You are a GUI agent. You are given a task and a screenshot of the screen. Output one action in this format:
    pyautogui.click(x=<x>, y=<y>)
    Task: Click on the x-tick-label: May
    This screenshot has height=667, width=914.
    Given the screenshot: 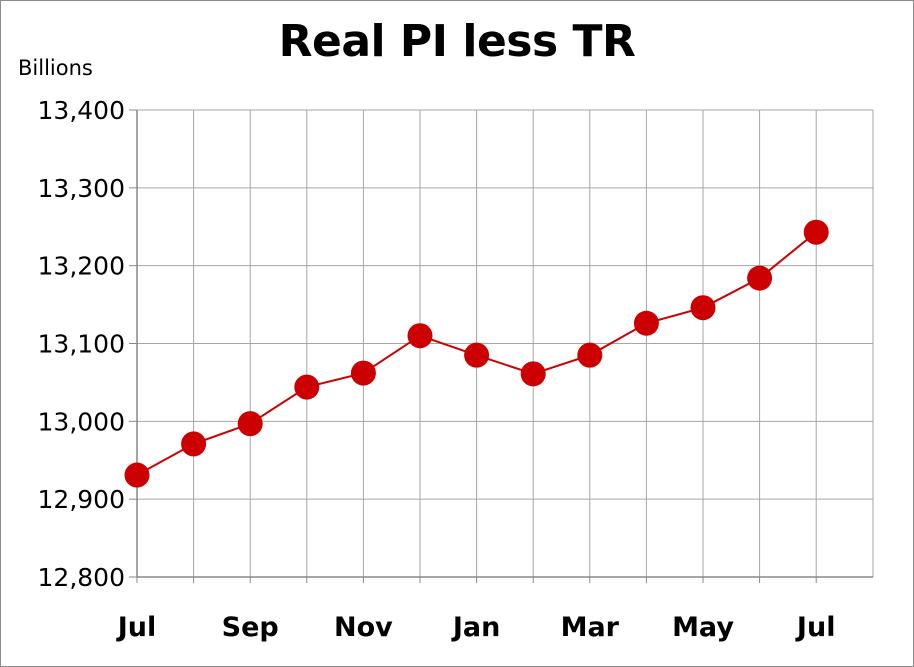 What is the action you would take?
    pyautogui.click(x=703, y=627)
    